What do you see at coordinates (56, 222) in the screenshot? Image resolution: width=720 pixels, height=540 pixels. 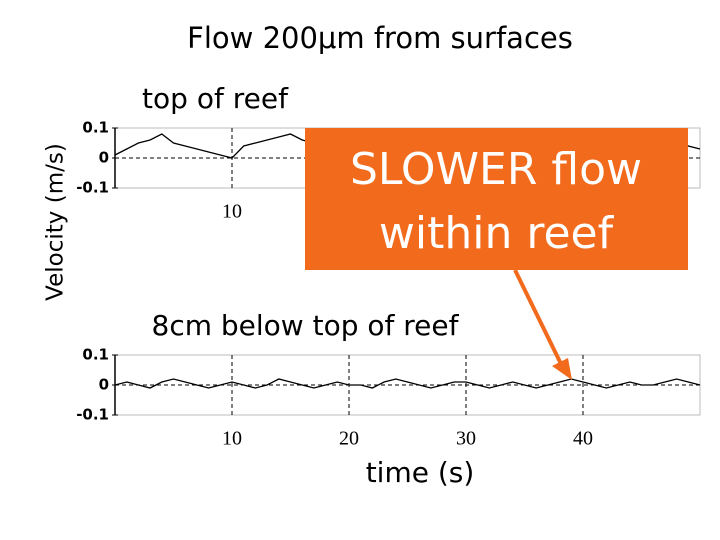 I see `y-axis-label: Velocity (m/s)` at bounding box center [56, 222].